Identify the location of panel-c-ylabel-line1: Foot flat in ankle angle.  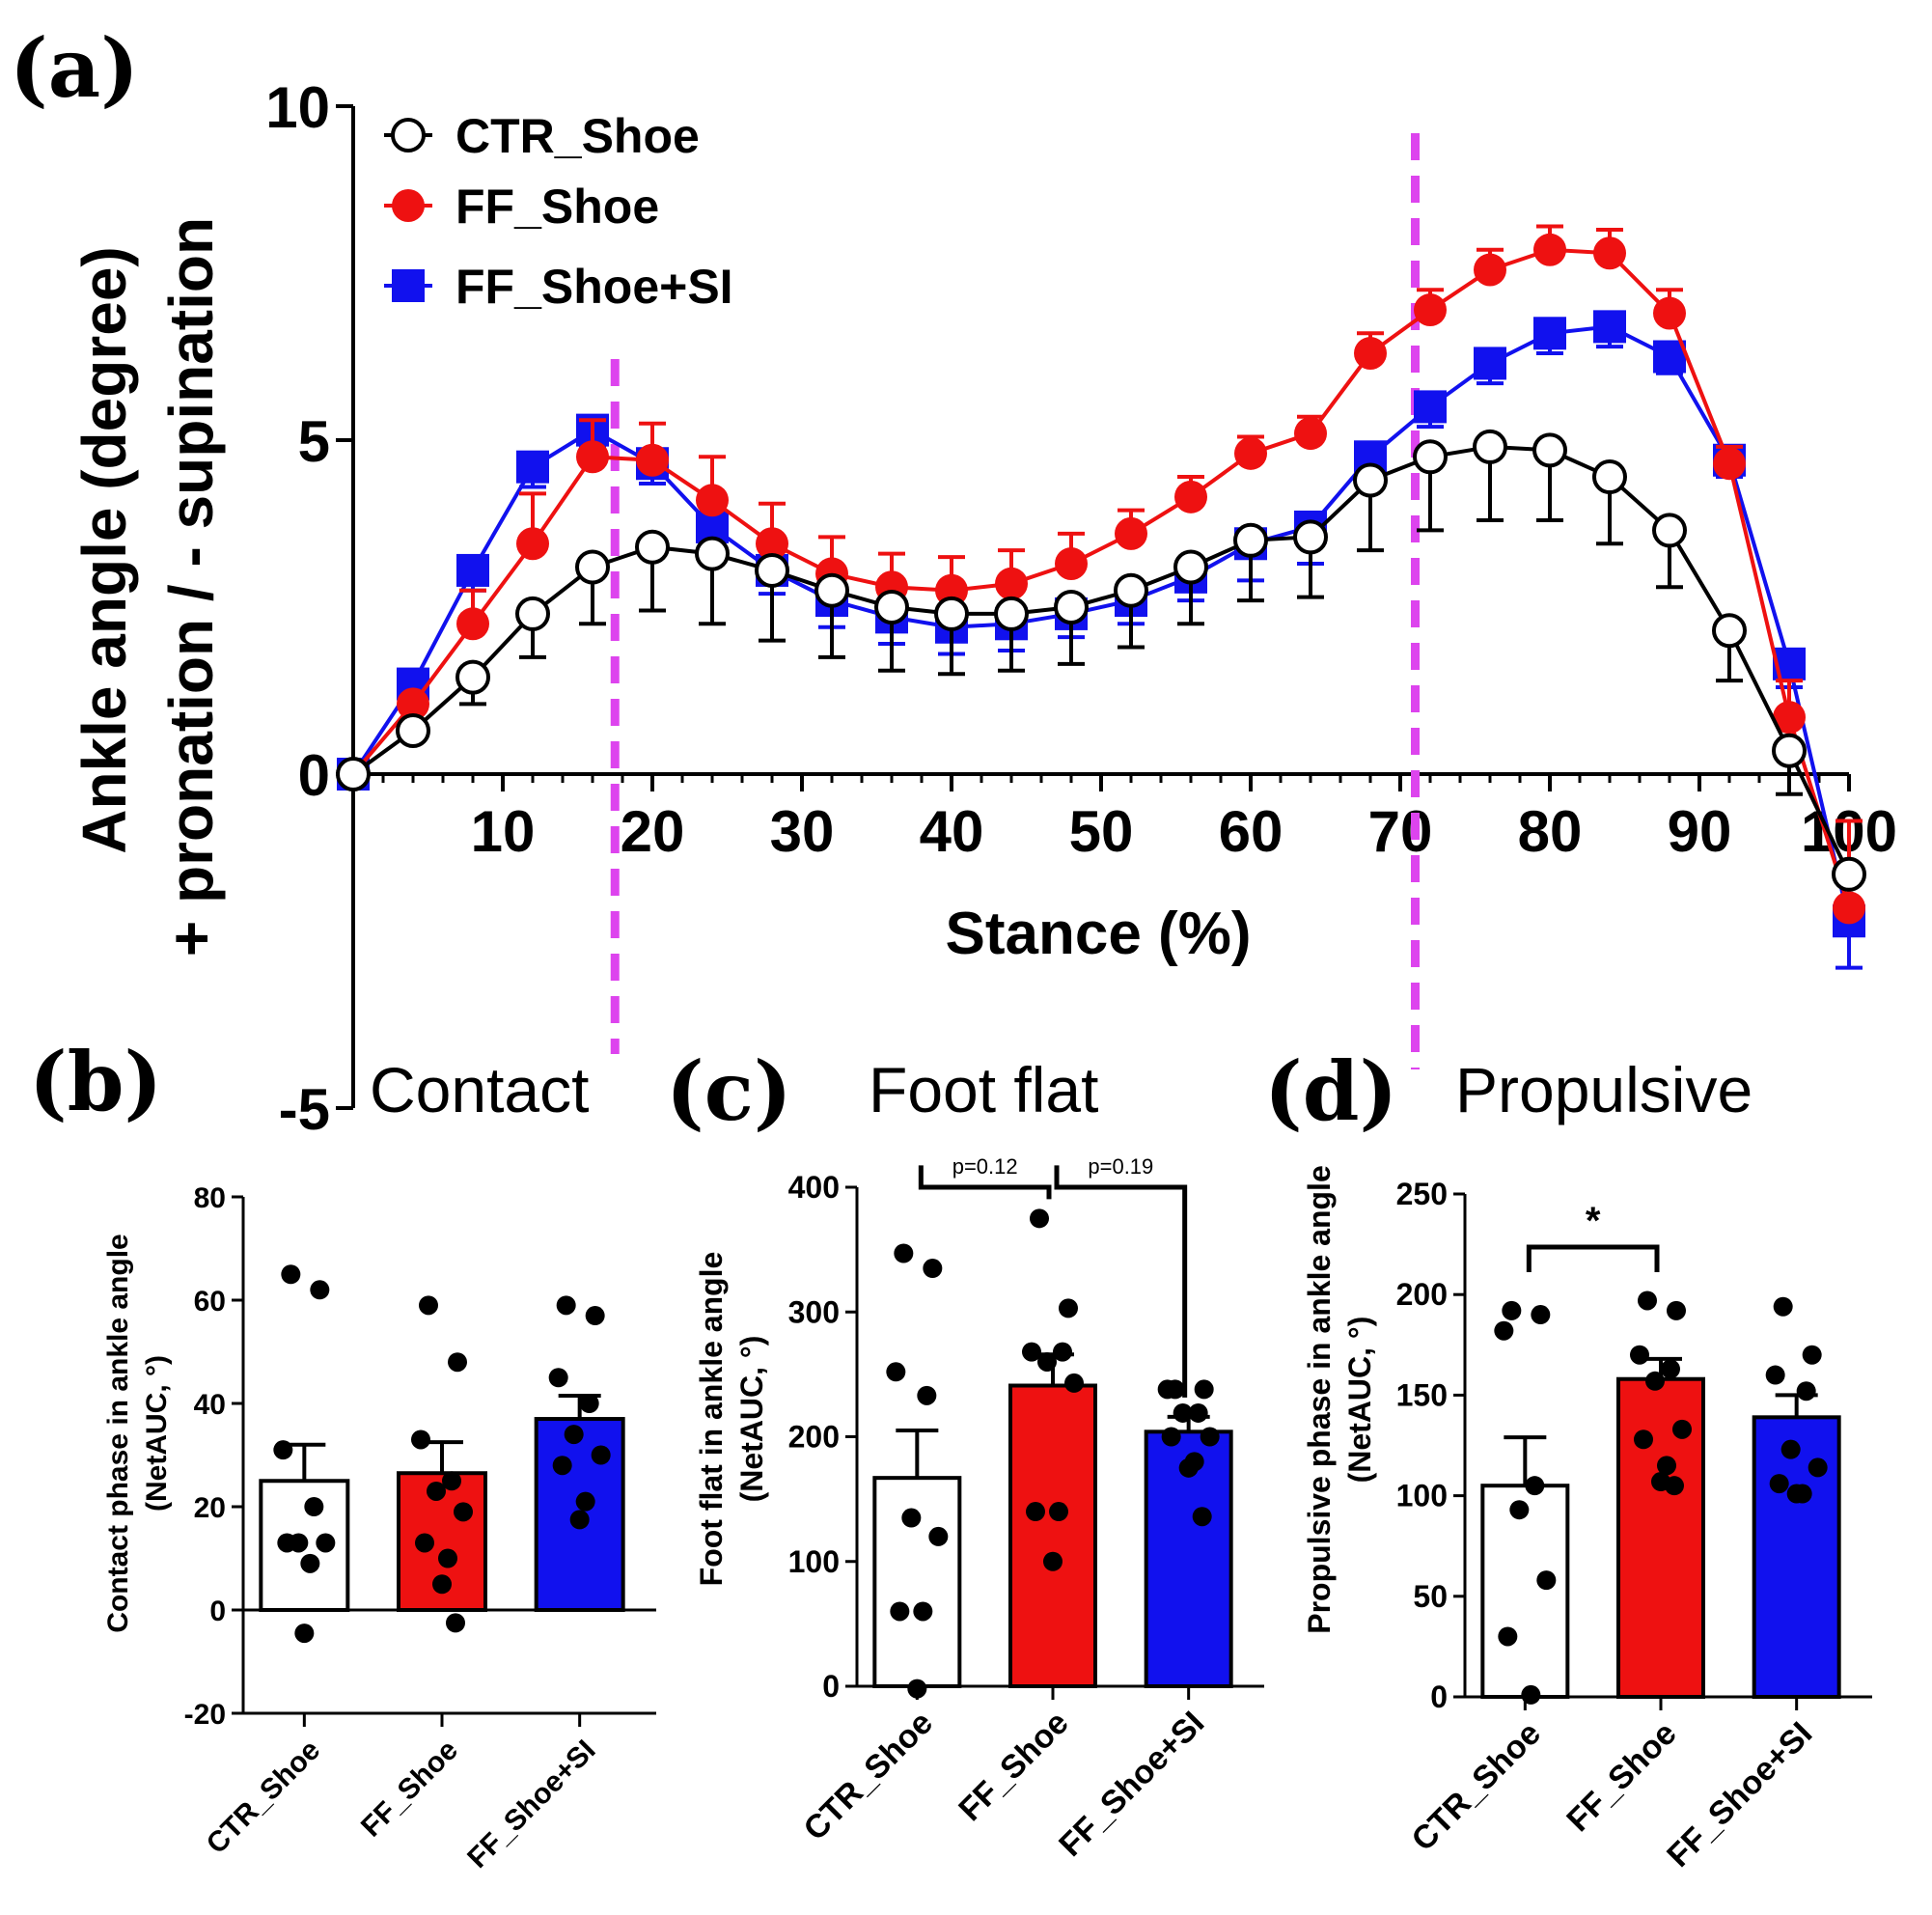
(711, 1419).